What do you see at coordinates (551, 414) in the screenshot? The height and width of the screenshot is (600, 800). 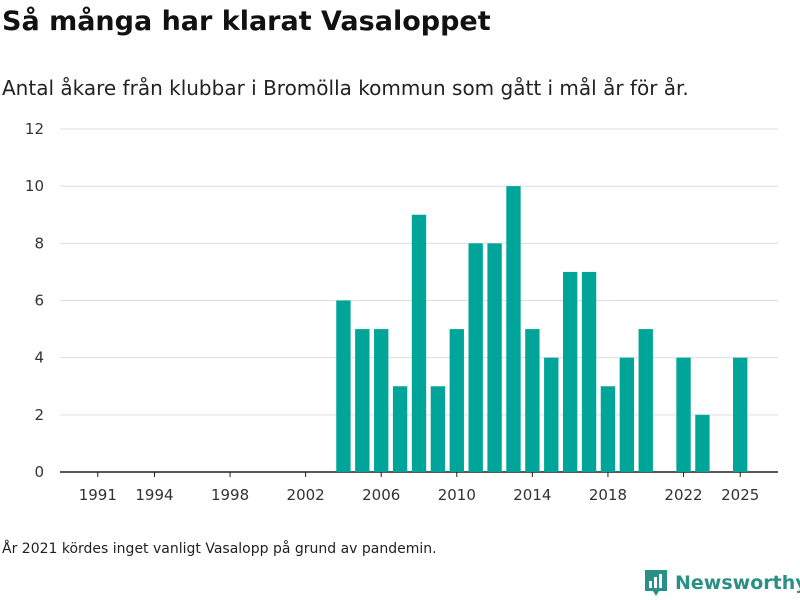 I see `bar-2015` at bounding box center [551, 414].